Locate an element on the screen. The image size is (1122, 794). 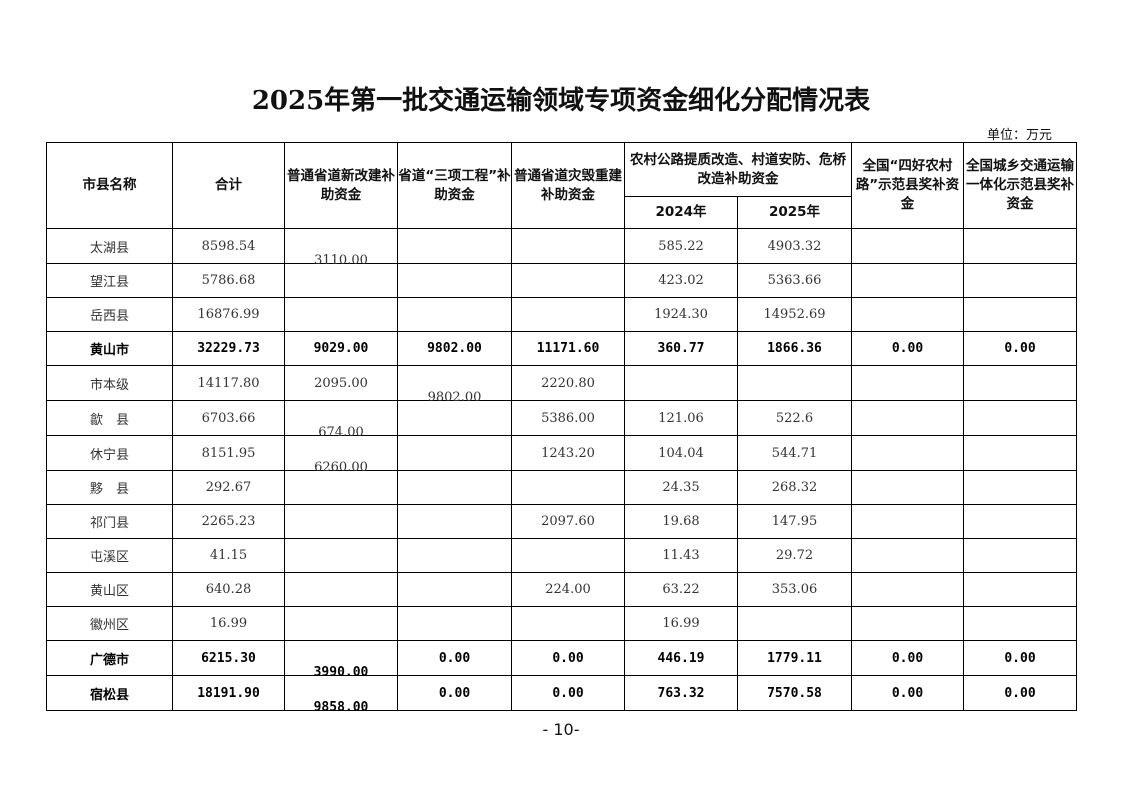
value-cell: 8151.95 is located at coordinates (228, 453).